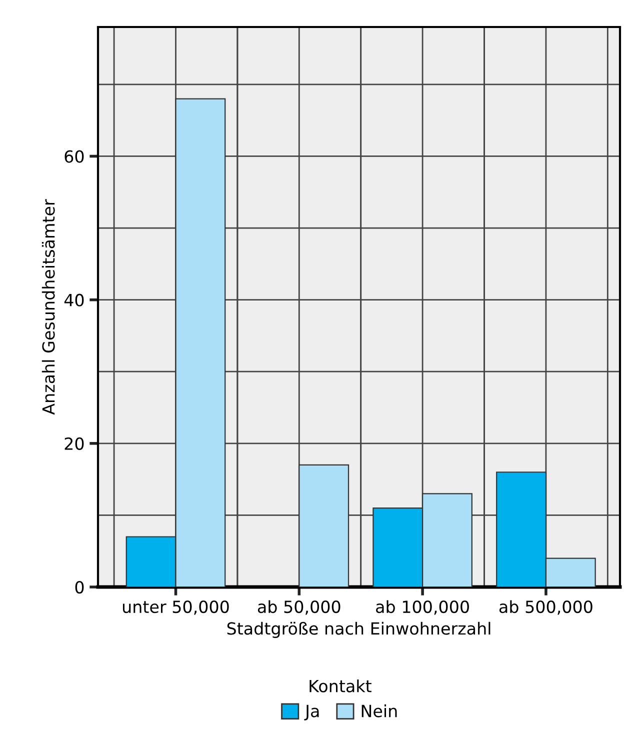 The width and height of the screenshot is (635, 746). Describe the element at coordinates (48, 307) in the screenshot. I see `y-axis-title: Anzahl Gesundheitsämter` at that location.